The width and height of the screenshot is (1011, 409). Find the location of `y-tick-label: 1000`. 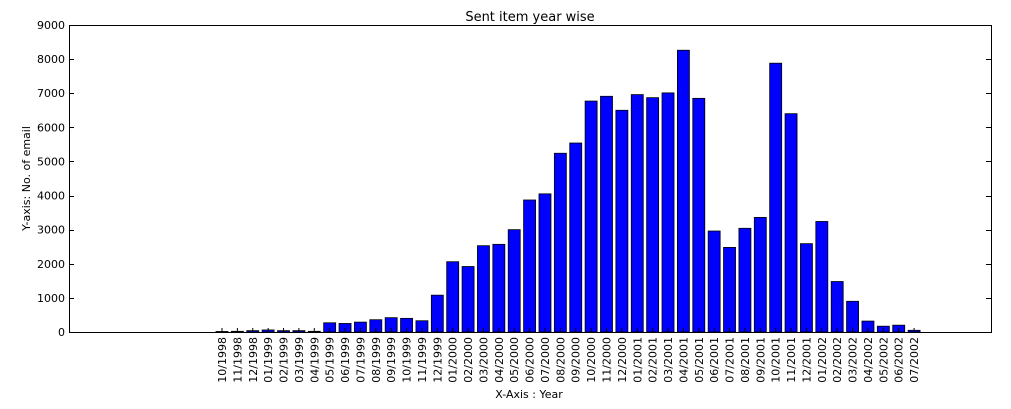

y-tick-label: 1000 is located at coordinates (51, 298).